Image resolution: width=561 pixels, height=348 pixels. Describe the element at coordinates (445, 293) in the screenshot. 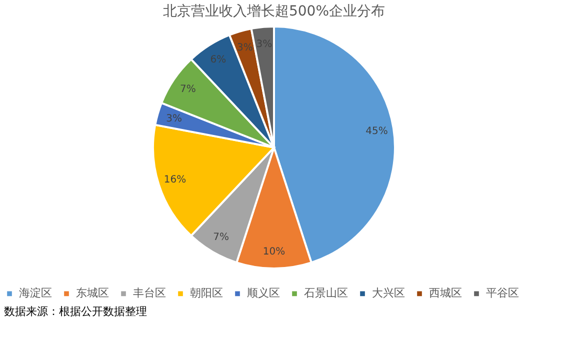

I see `legend-label: 西城区` at that location.